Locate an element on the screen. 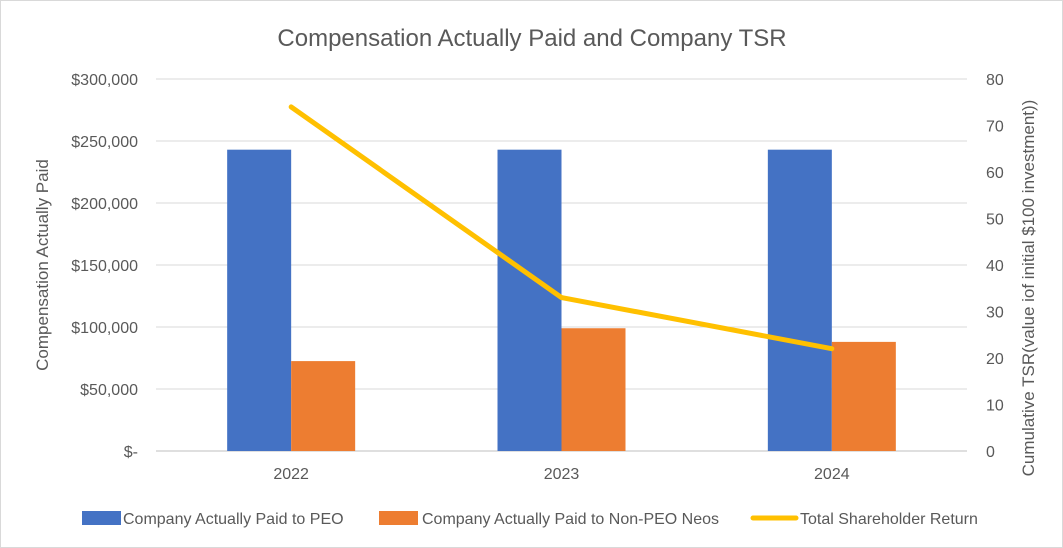 The width and height of the screenshot is (1063, 548). legend-label: Company Actually Paid to Non-PEO Neos is located at coordinates (570, 519).